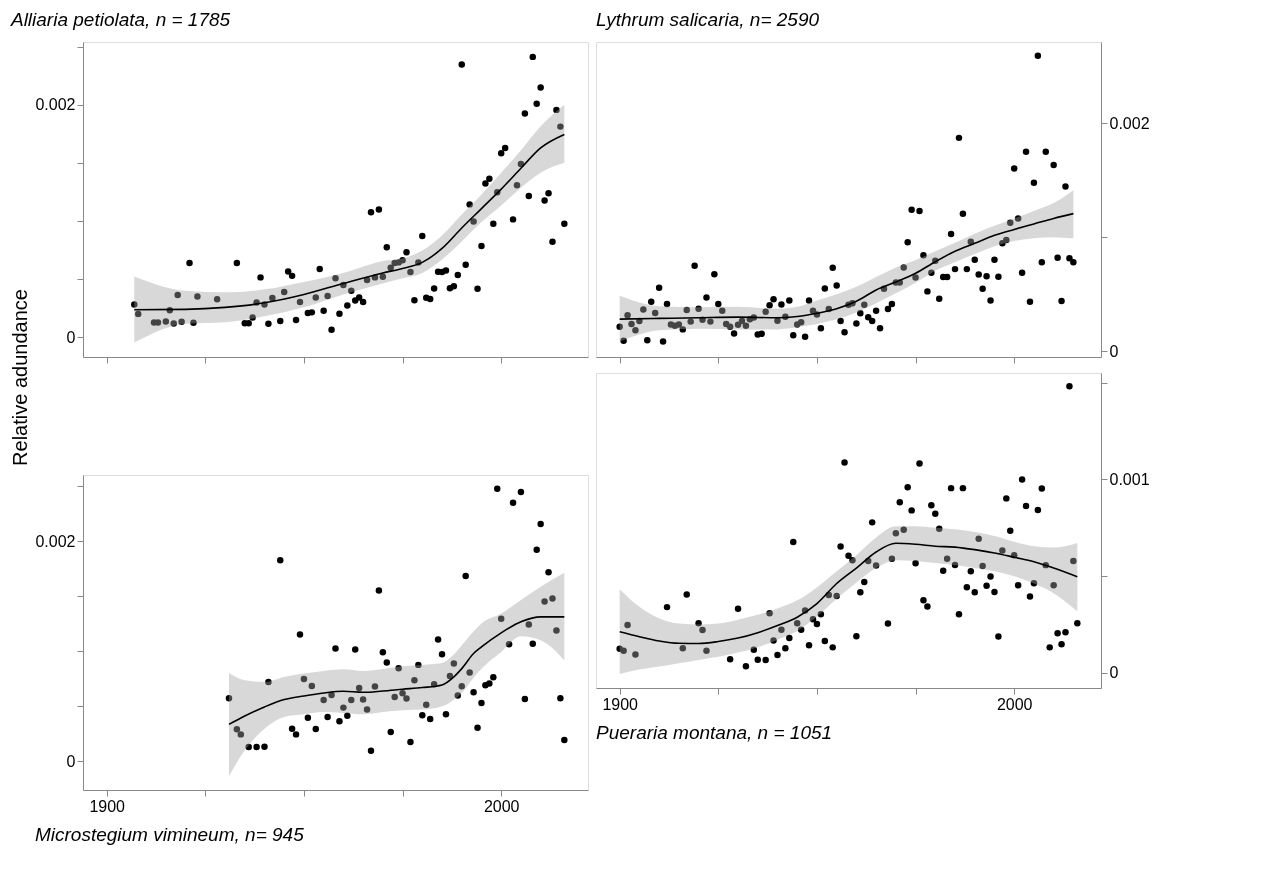 The width and height of the screenshot is (1271, 892). Describe the element at coordinates (169, 834) in the screenshot. I see `text: Microstegium vimineum, n= 945` at that location.